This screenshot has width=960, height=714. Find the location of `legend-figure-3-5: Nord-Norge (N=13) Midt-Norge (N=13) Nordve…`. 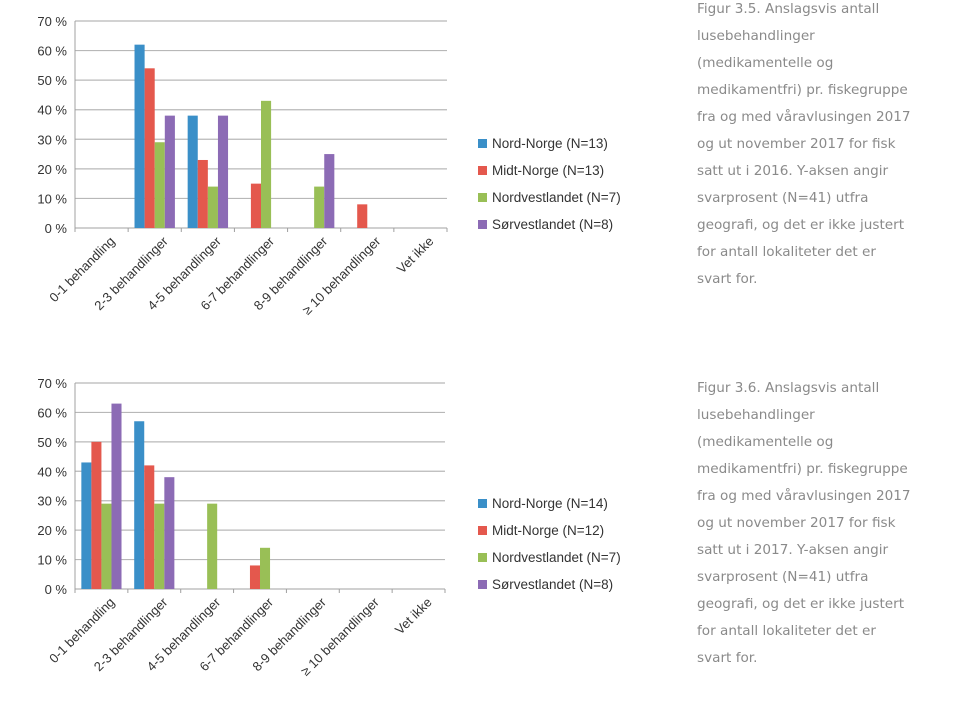

legend-figure-3-5: Nord-Norge (N=13) Midt-Norge (N=13) Nordve… is located at coordinates (549, 184).